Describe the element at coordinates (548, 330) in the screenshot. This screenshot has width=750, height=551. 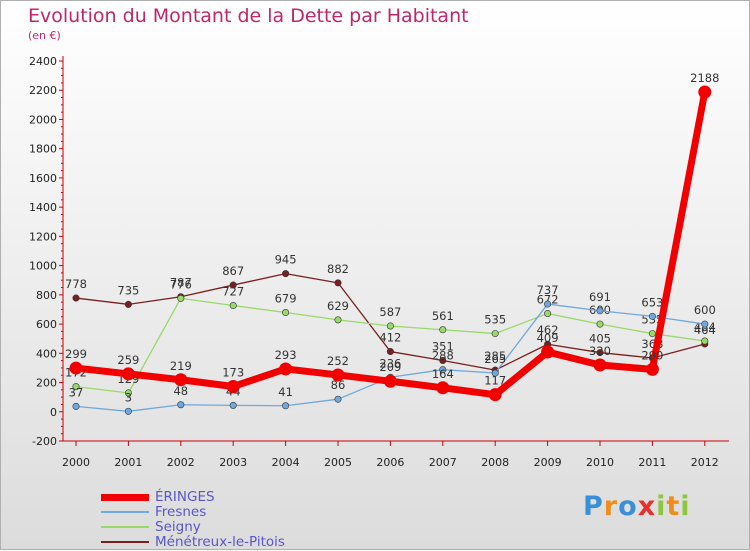
I see `data-label-menetreux-le-pitois: 462` at that location.